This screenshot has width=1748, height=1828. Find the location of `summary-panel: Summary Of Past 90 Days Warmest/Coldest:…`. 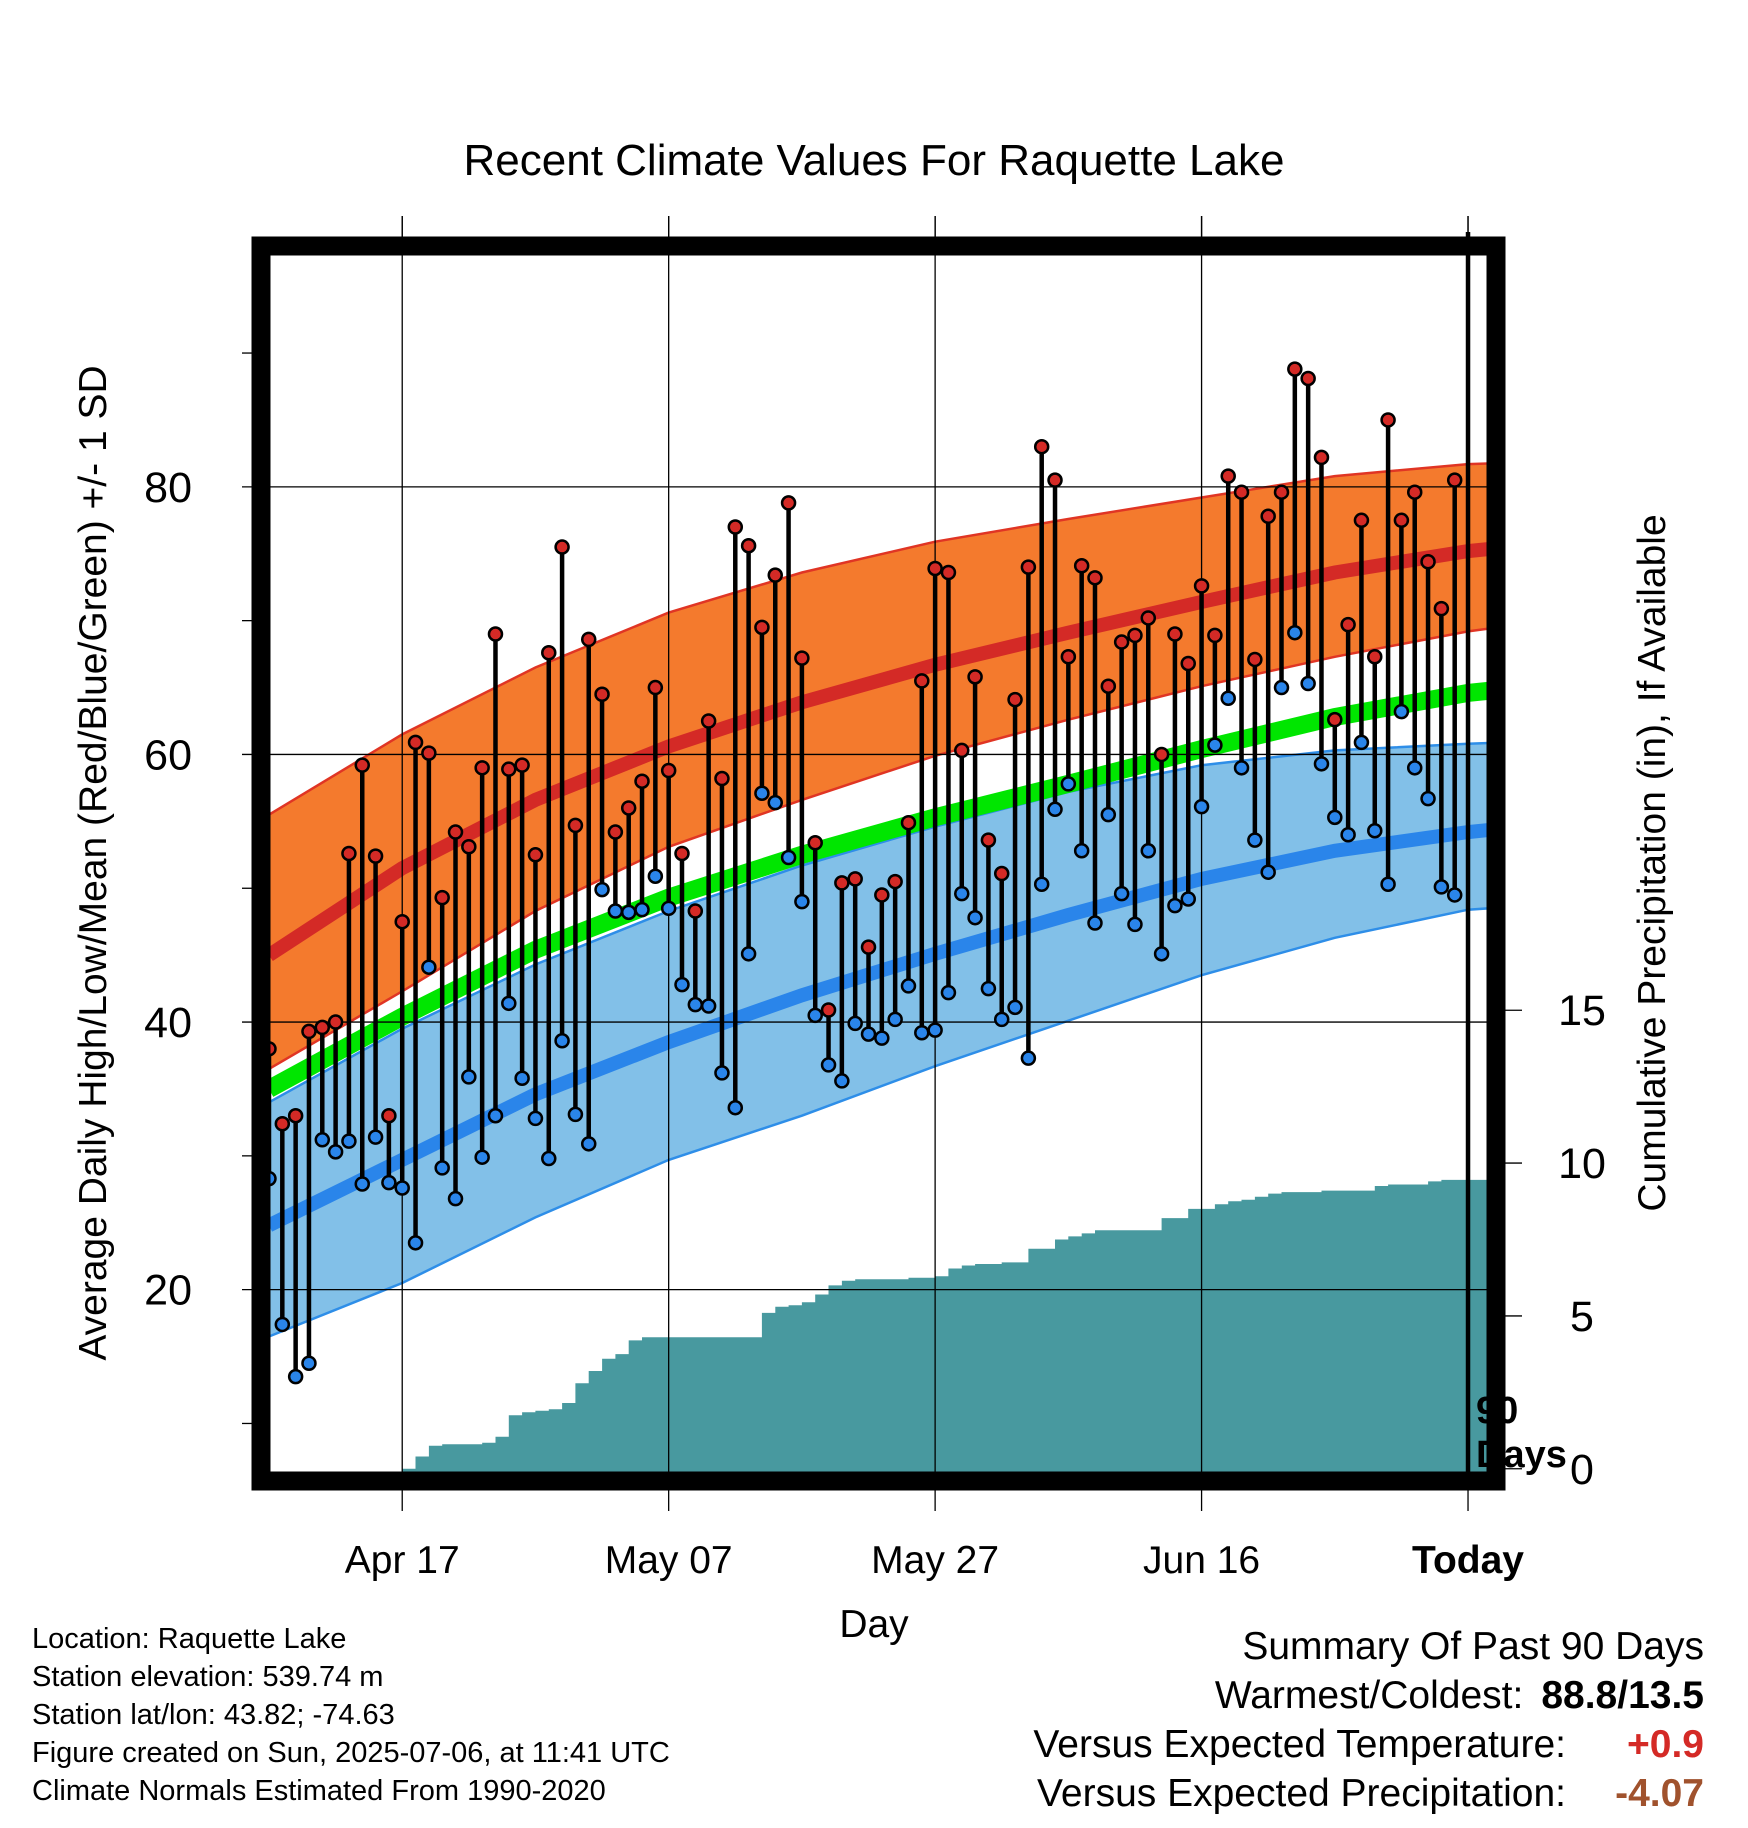

summary-panel: Summary Of Past 90 Days Warmest/Coldest:… is located at coordinates (1254, 1720).